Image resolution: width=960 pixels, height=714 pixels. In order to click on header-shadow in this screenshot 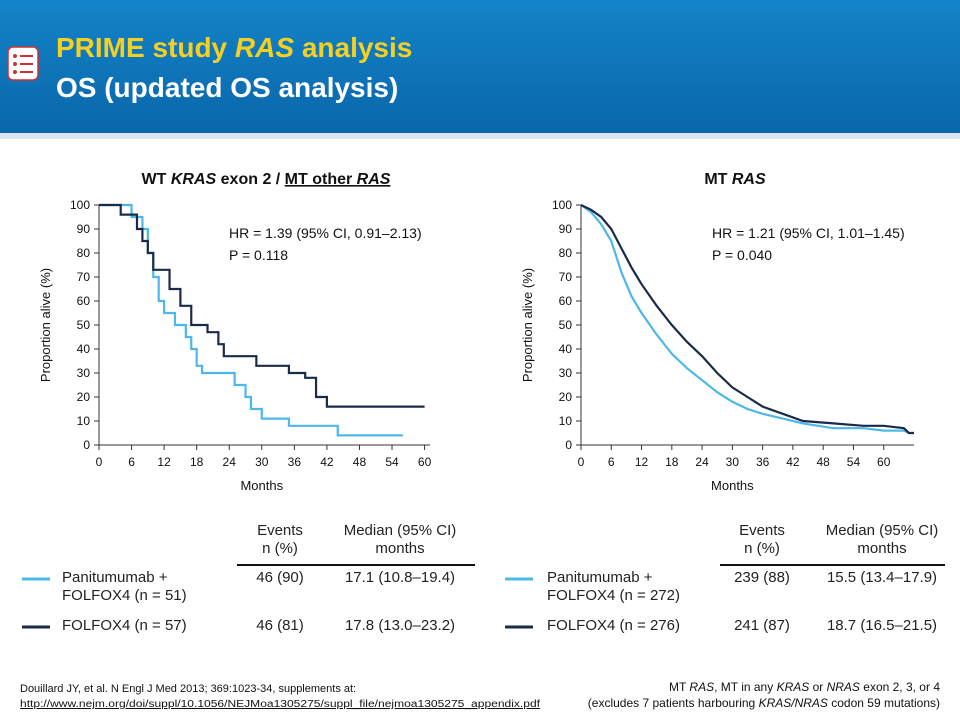, I will do `click(480, 136)`.